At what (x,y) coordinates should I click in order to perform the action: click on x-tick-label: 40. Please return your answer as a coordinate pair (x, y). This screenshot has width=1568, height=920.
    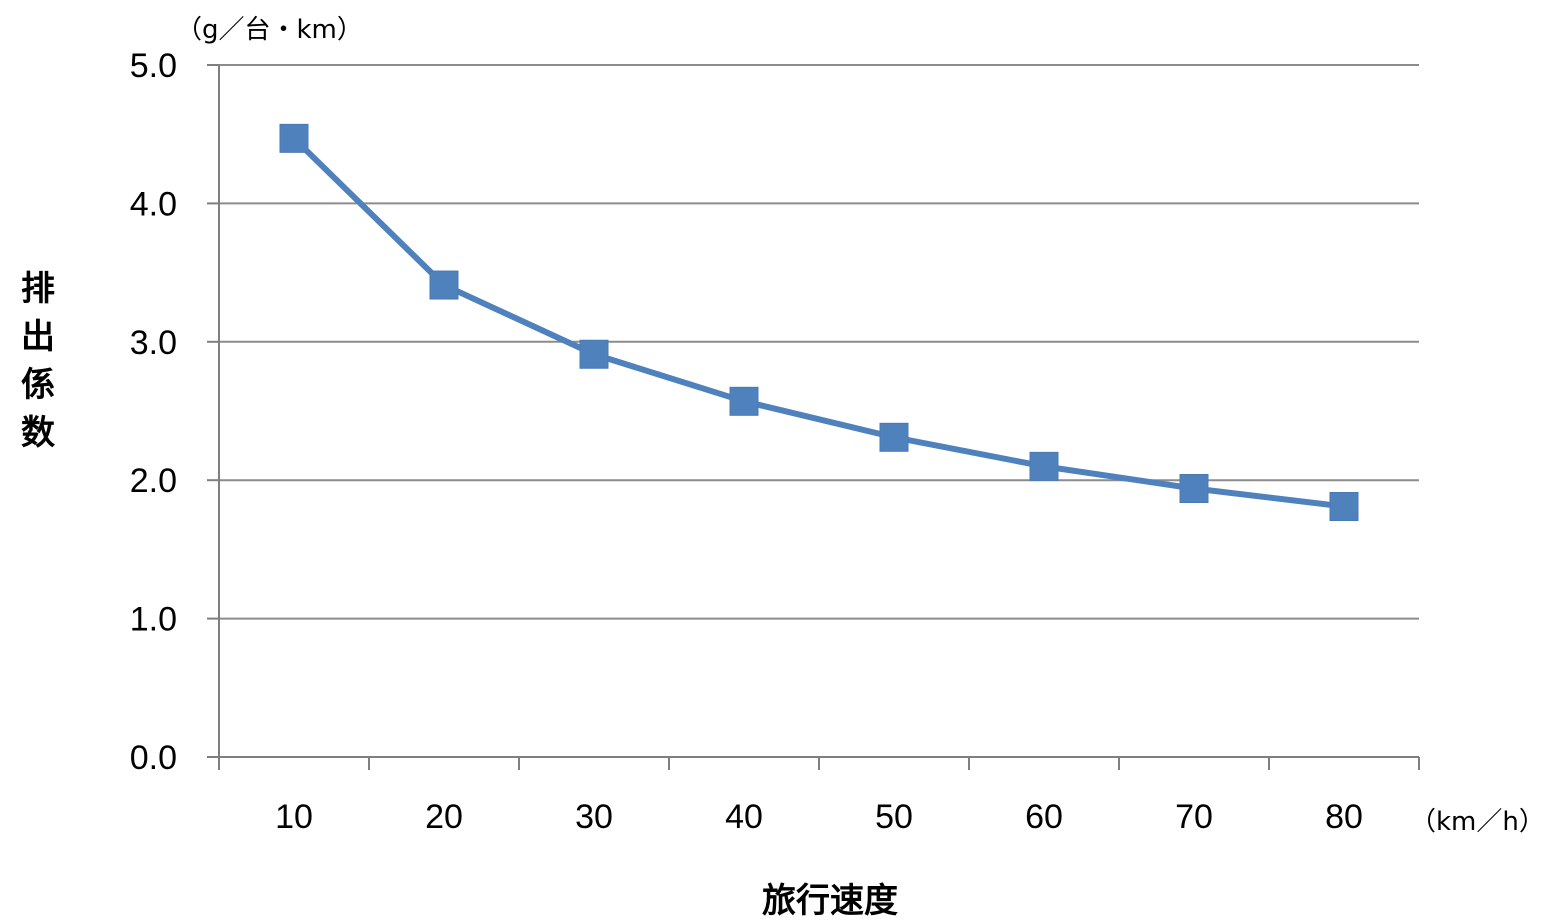
    Looking at the image, I should click on (744, 817).